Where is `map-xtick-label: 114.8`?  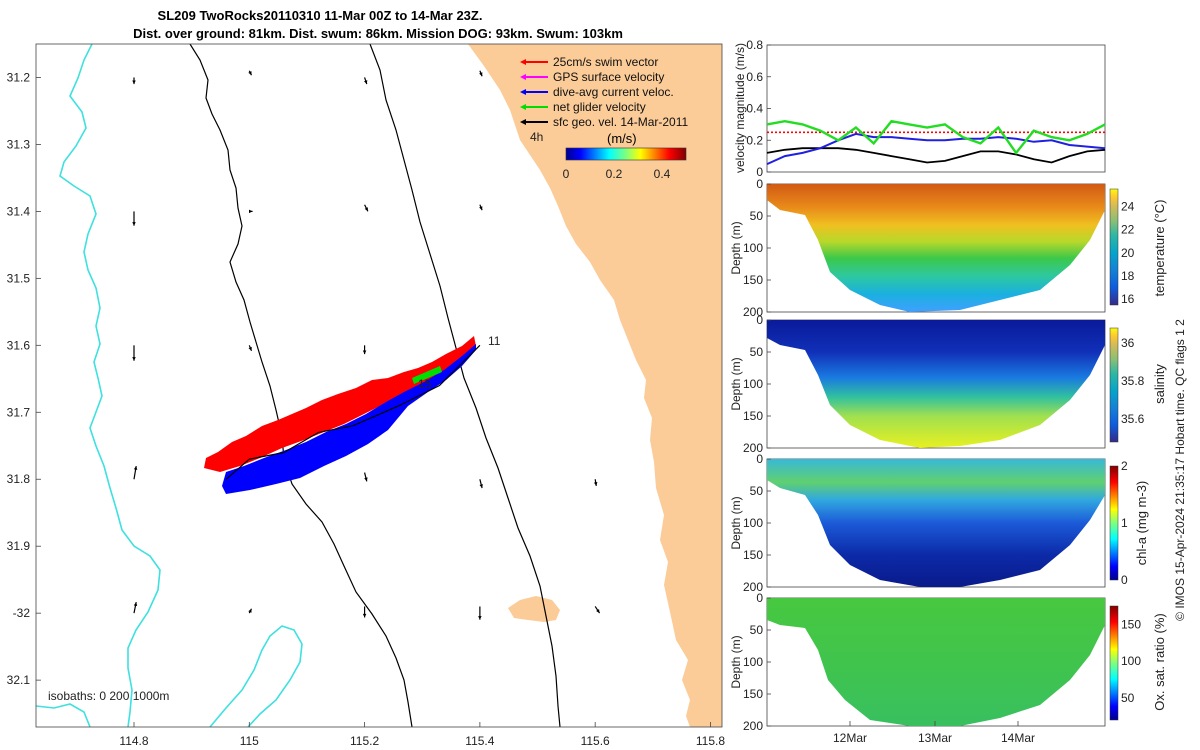 map-xtick-label: 114.8 is located at coordinates (133, 741).